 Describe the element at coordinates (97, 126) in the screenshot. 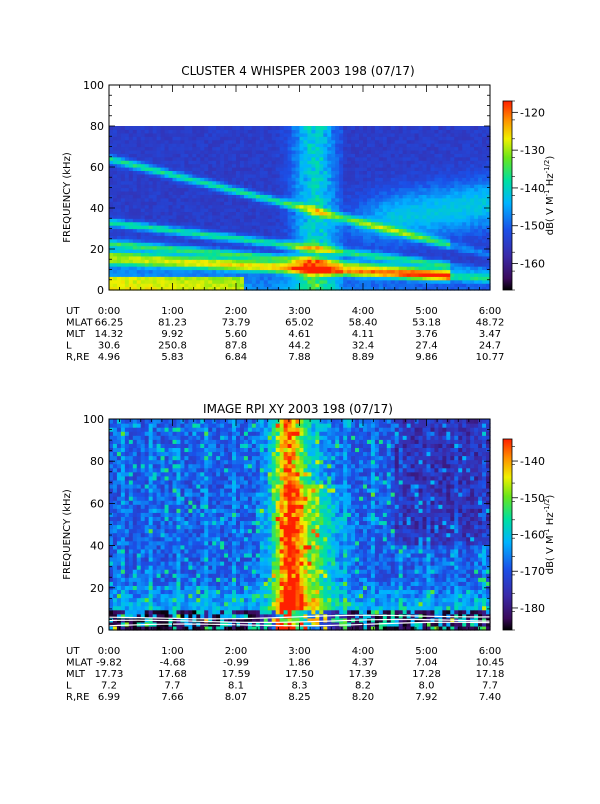

I see `y-tick-label: 80` at that location.